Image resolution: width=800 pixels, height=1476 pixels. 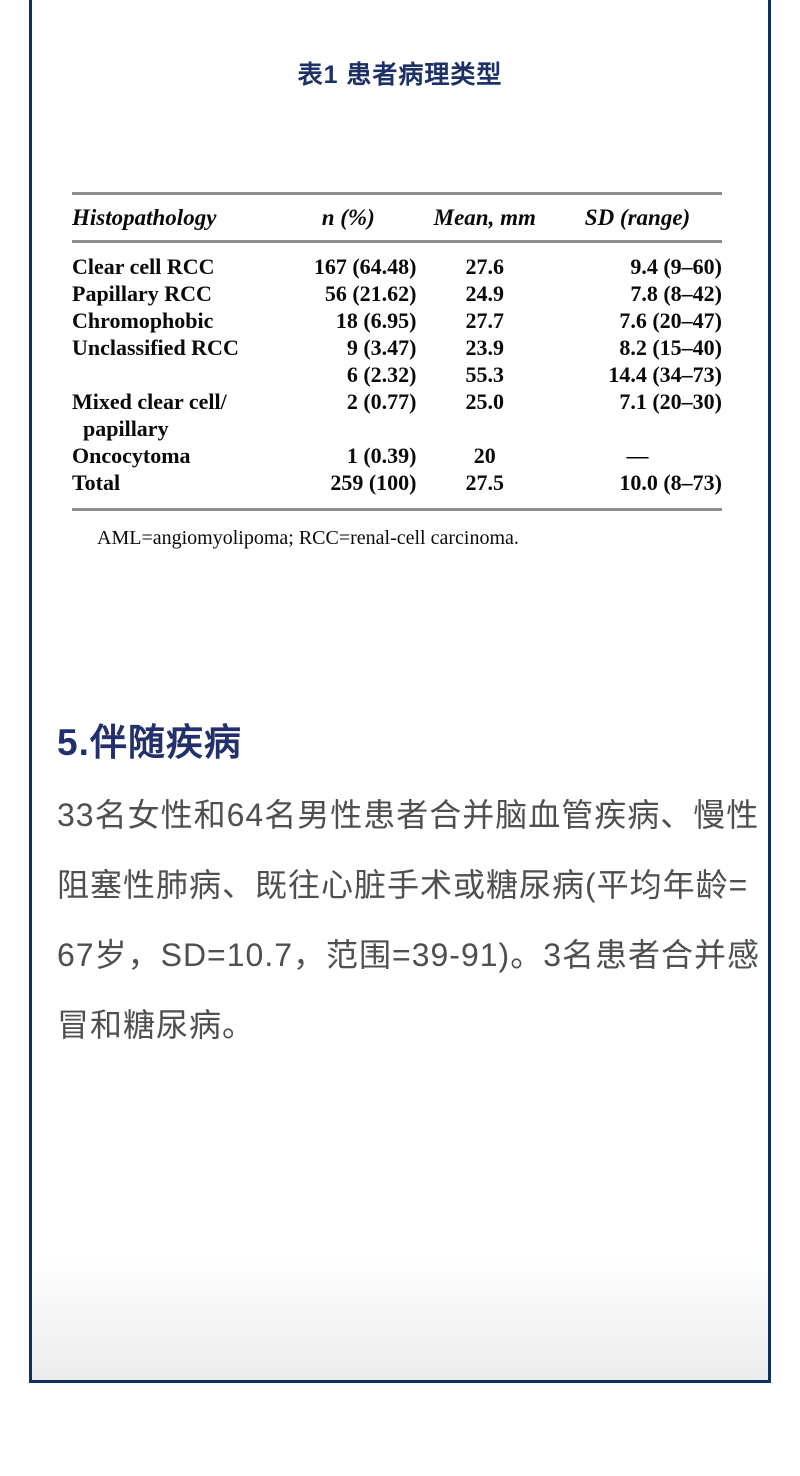 I want to click on paragraph-line: 阻塞性肺病、既往心脏手术或糖尿病(平均年龄=, so click(x=403, y=885).